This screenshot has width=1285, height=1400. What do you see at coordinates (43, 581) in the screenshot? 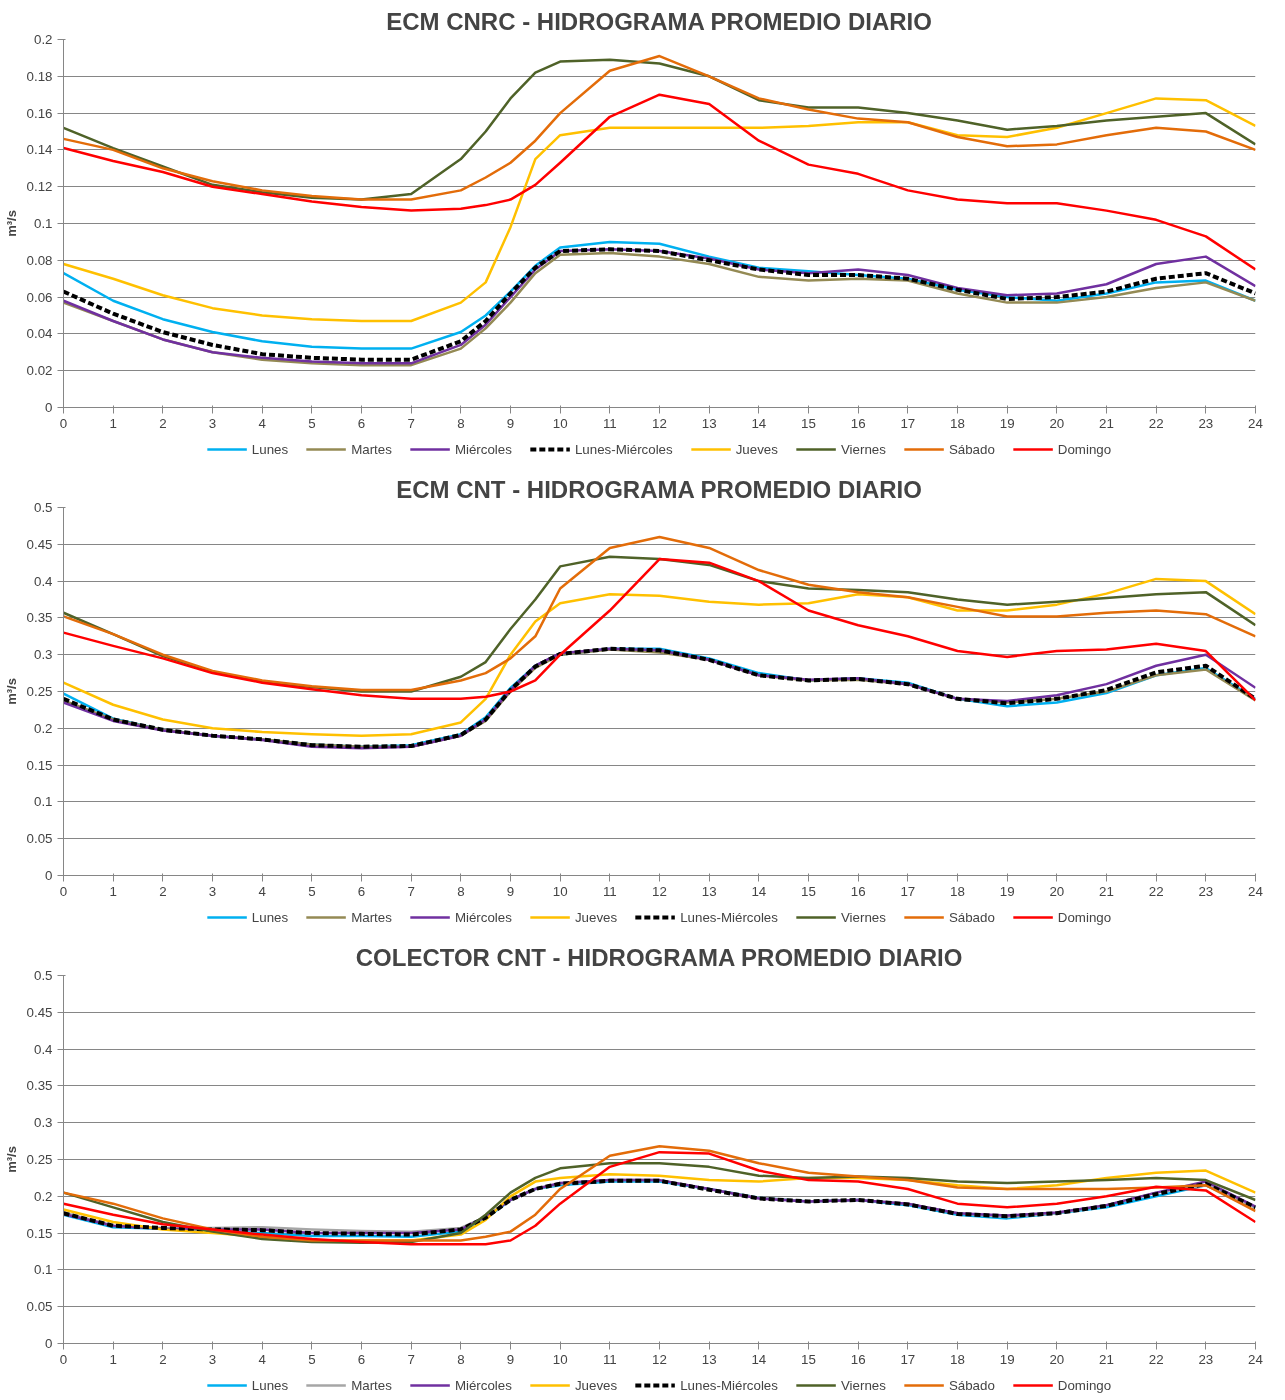
I see `y-tick-label: 0.4` at bounding box center [43, 581].